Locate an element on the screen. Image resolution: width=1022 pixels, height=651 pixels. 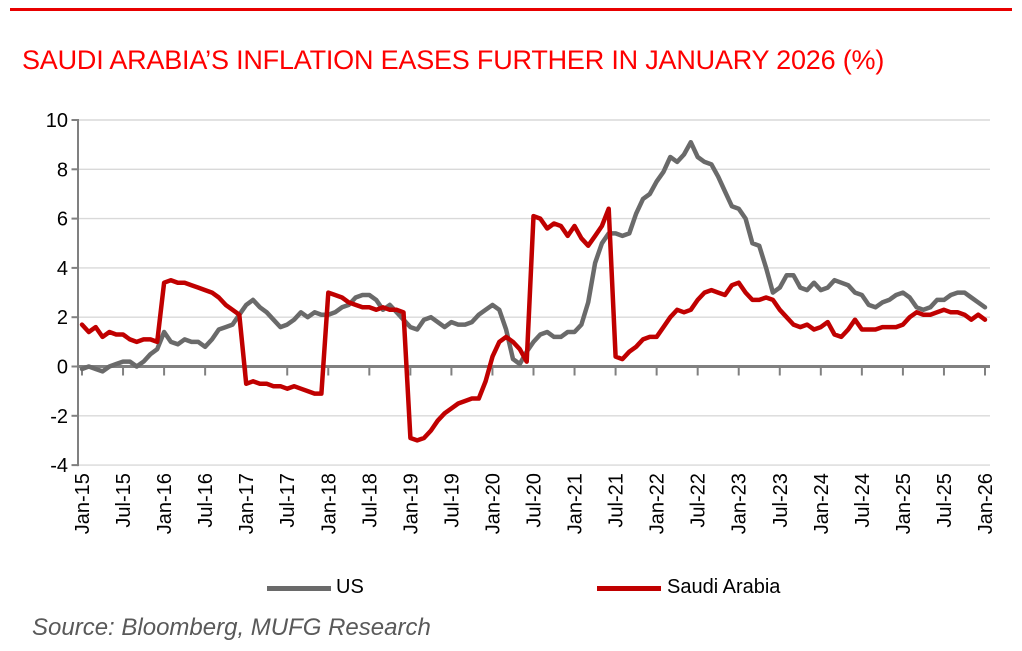
svg-text: Jan-20 is located at coordinates (493, 503).